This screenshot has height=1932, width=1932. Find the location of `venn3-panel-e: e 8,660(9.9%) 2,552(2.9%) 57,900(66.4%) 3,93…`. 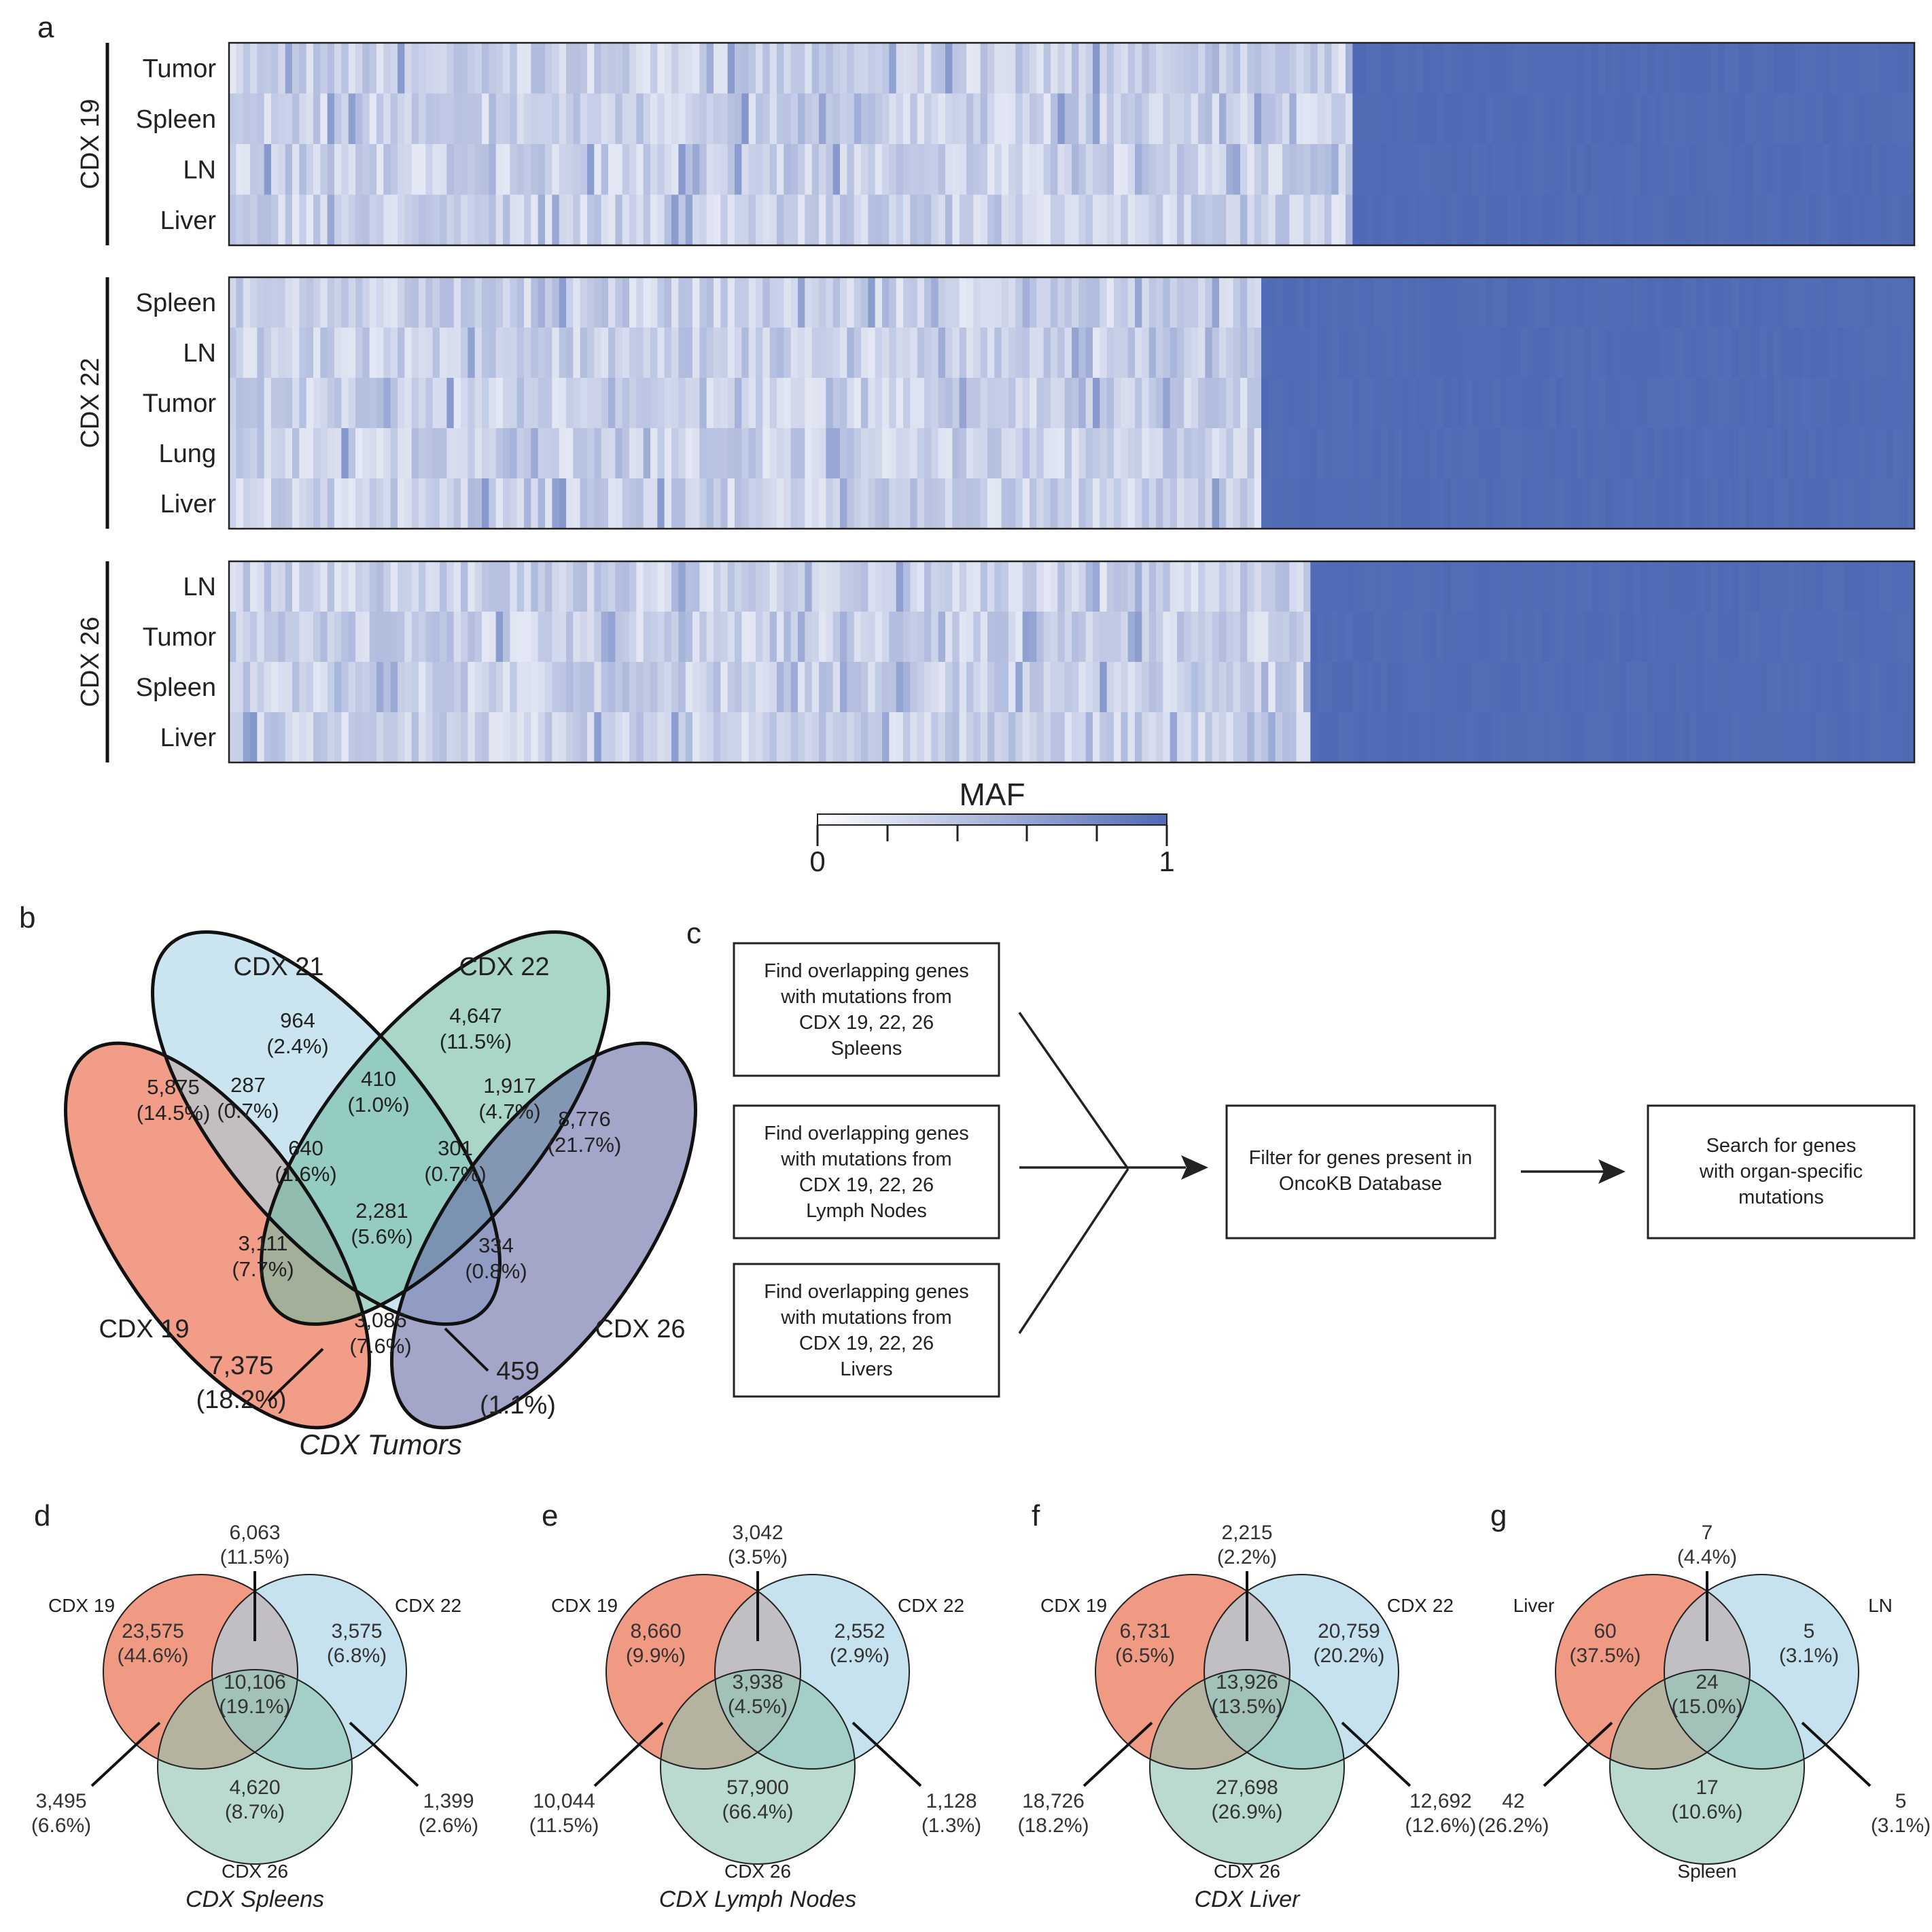

venn3-panel-e: e 8,660(9.9%) 2,552(2.9%) 57,900(66.4%) 3,93… is located at coordinates (755, 1705).